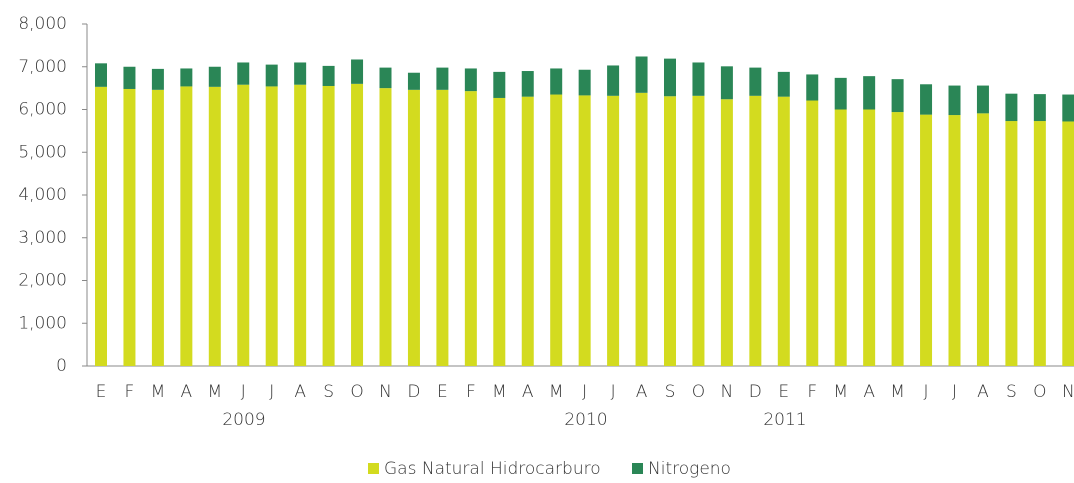 This screenshot has height=483, width=1074. What do you see at coordinates (689, 469) in the screenshot?
I see `legend-label: Nitrogeno` at bounding box center [689, 469].